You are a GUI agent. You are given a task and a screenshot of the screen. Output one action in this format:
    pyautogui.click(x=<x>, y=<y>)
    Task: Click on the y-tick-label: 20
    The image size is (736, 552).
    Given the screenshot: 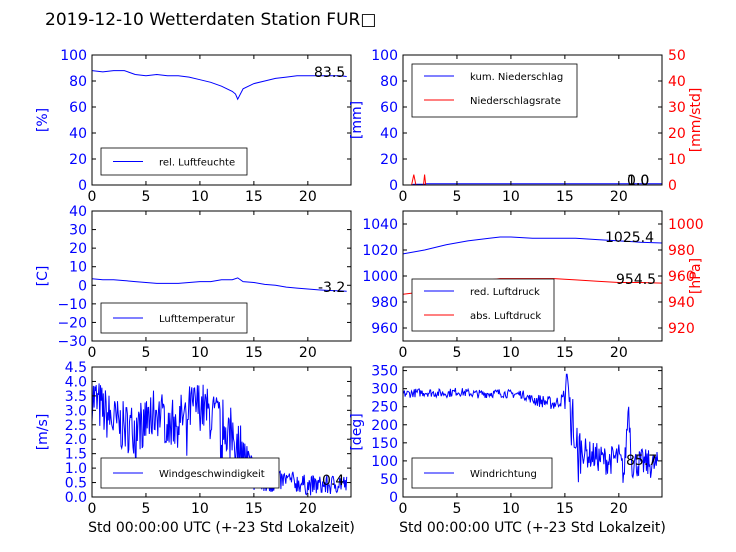 What is the action you would take?
    pyautogui.click(x=78, y=160)
    